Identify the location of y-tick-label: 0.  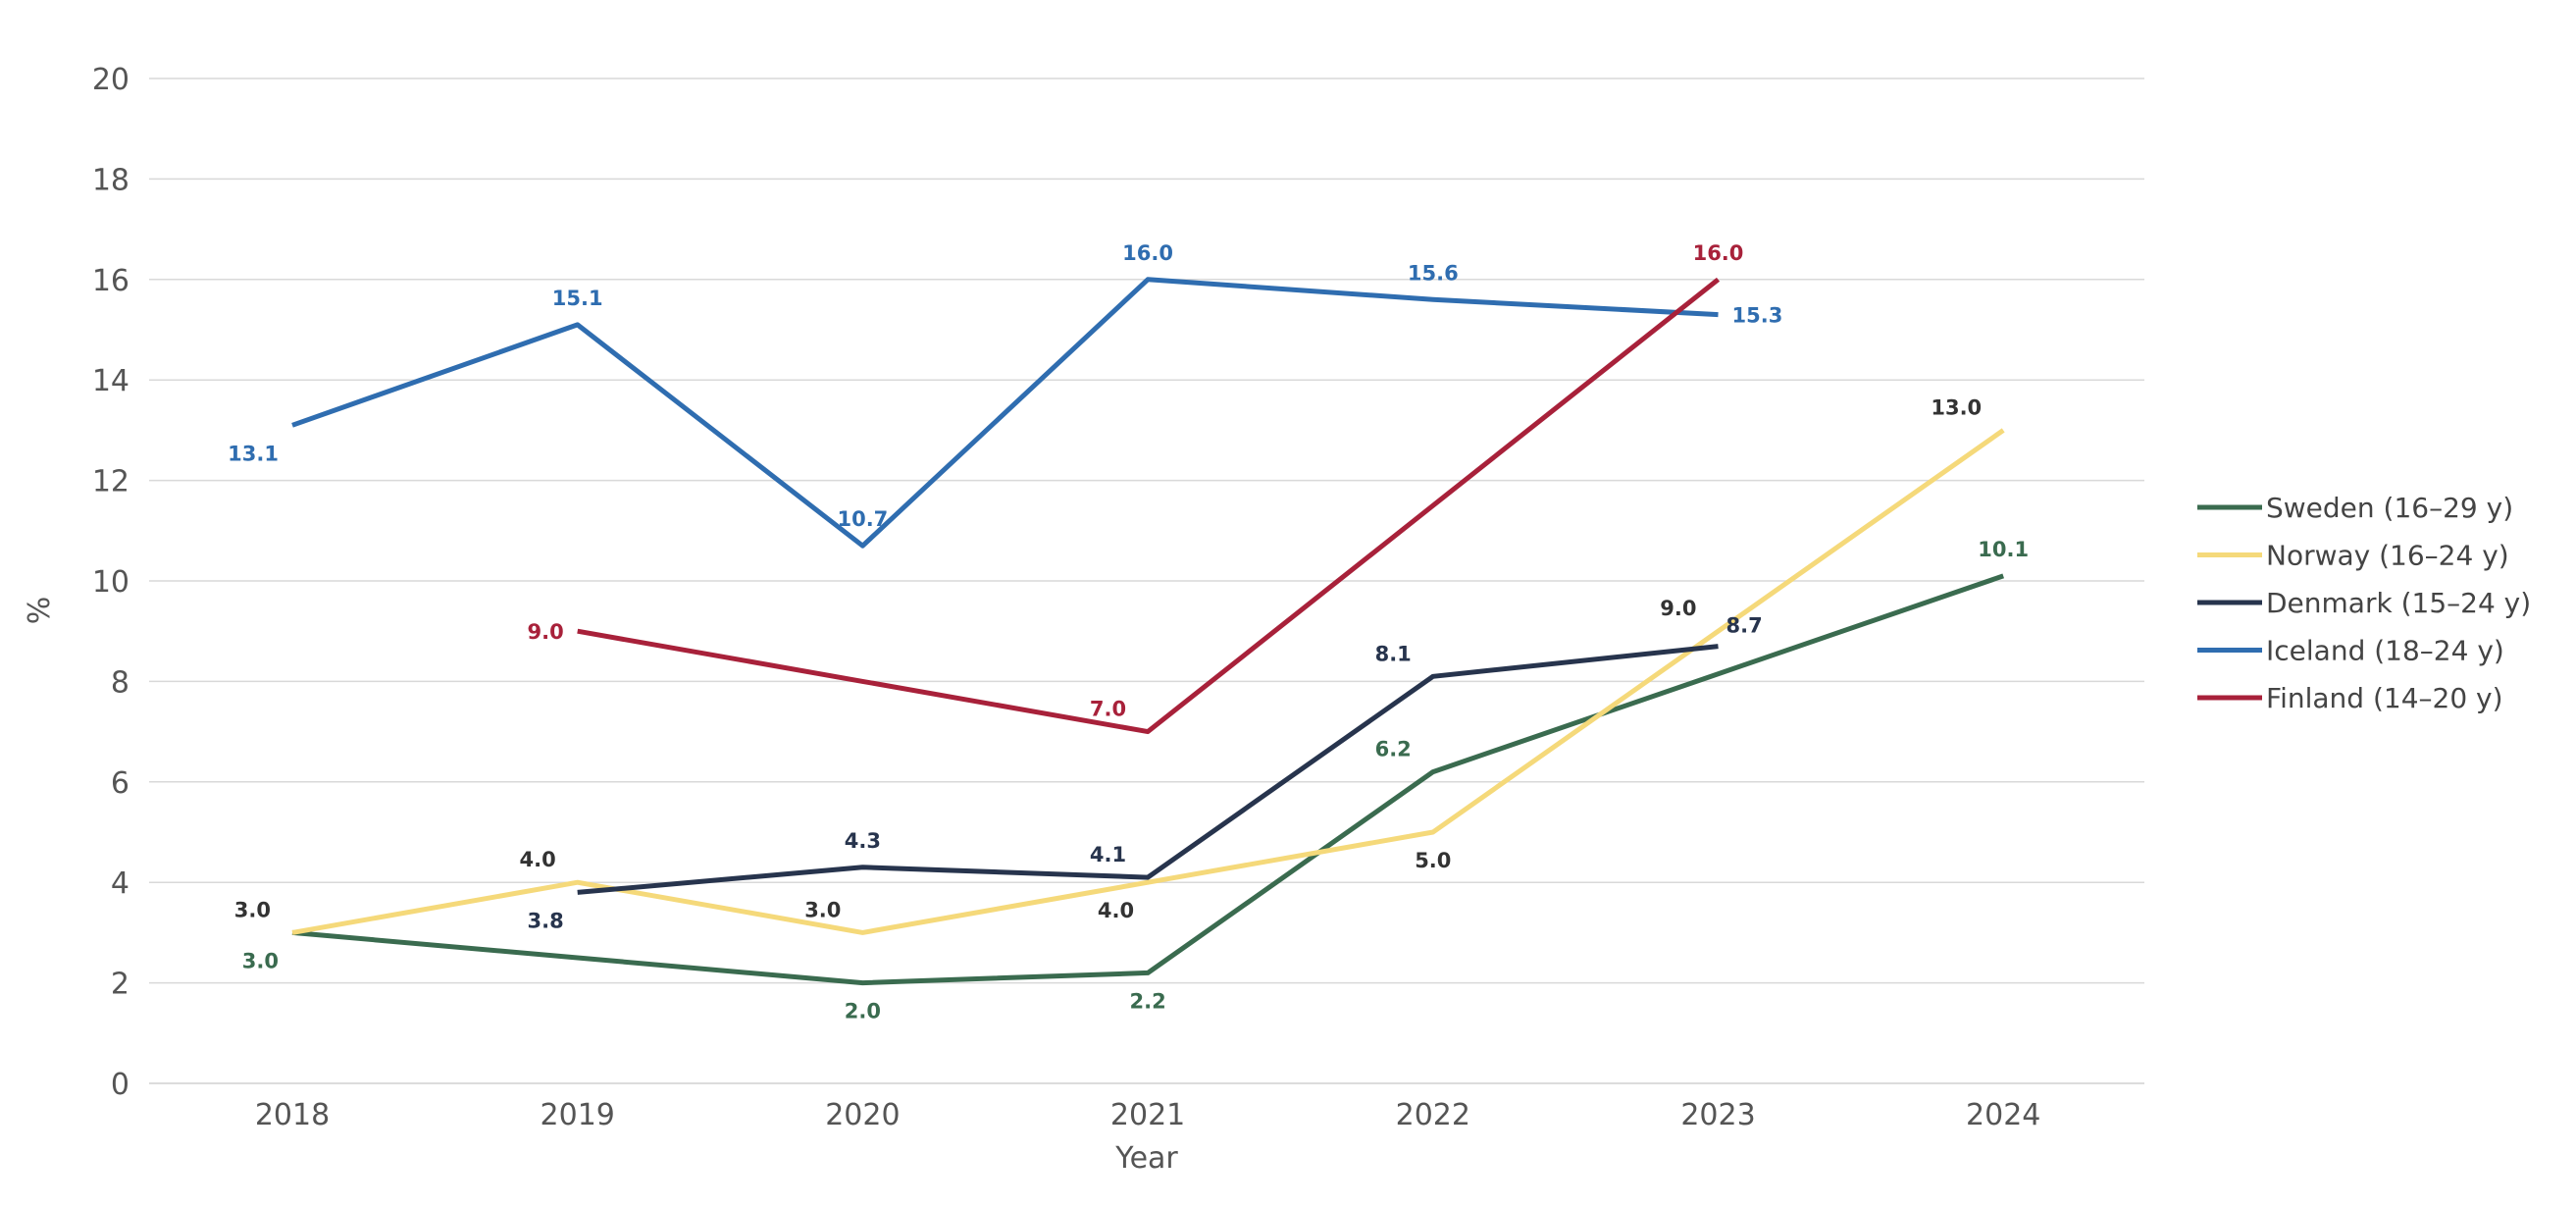
(120, 1085).